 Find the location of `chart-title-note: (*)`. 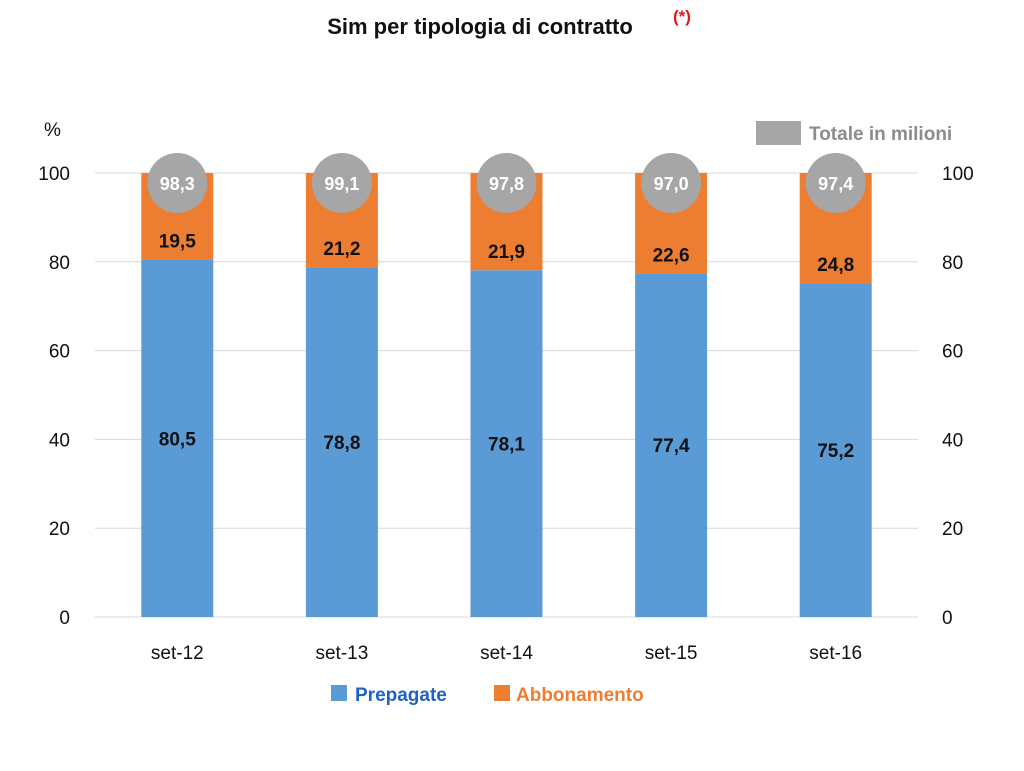

chart-title-note: (*) is located at coordinates (682, 16).